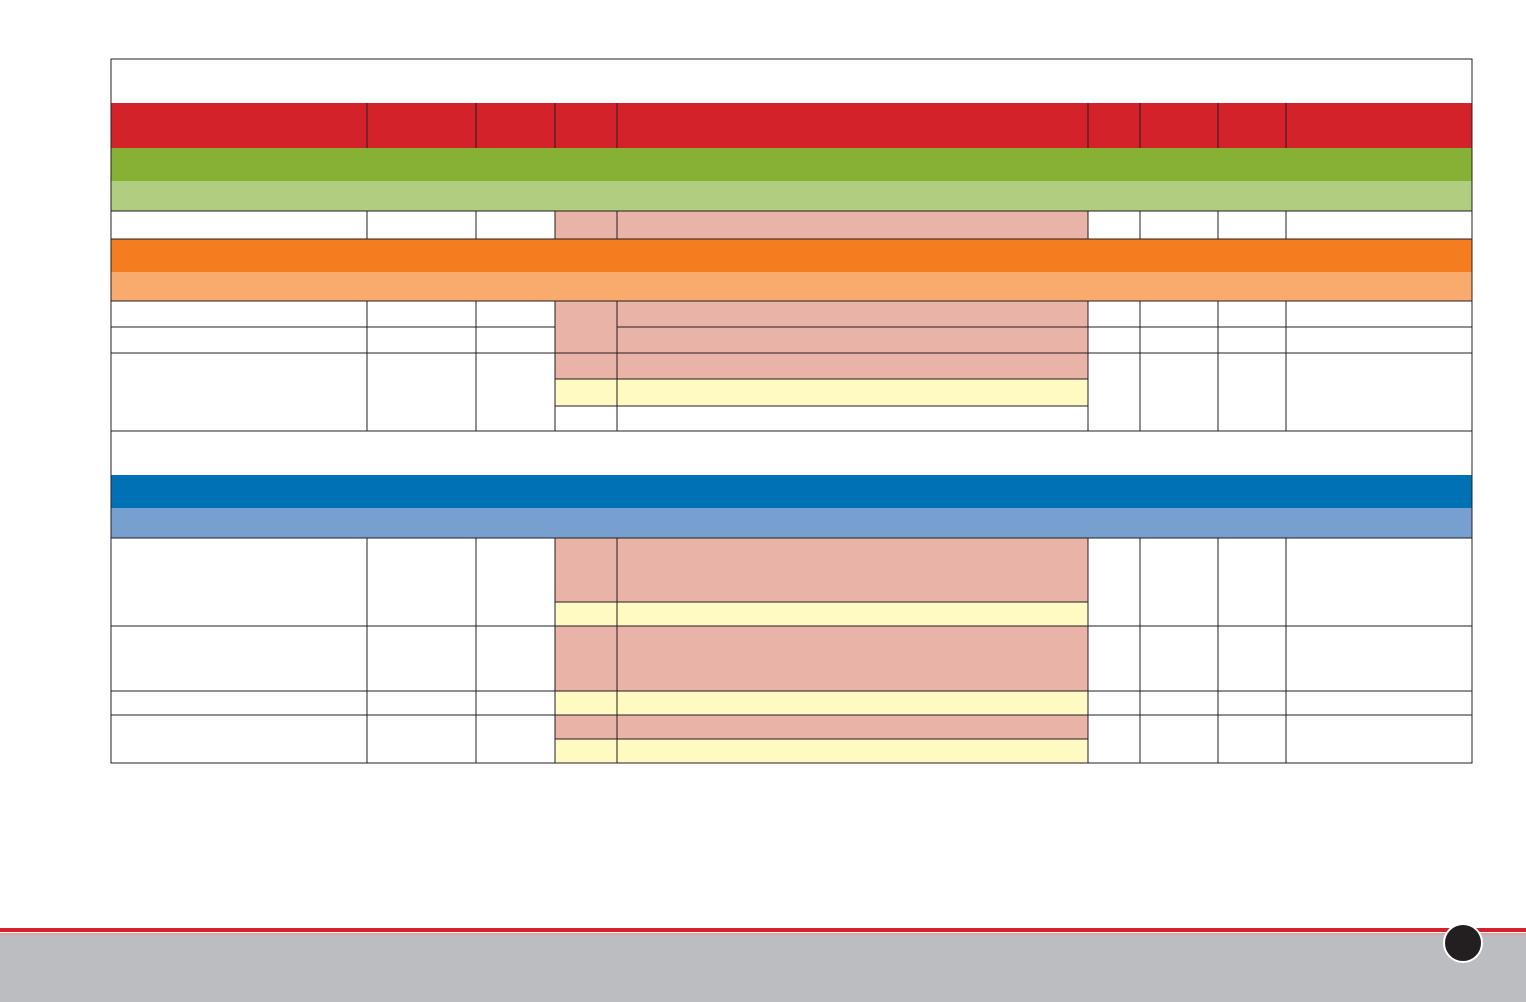 This screenshot has width=1526, height=1002. Describe the element at coordinates (763, 930) in the screenshot. I see `footer-rule` at that location.